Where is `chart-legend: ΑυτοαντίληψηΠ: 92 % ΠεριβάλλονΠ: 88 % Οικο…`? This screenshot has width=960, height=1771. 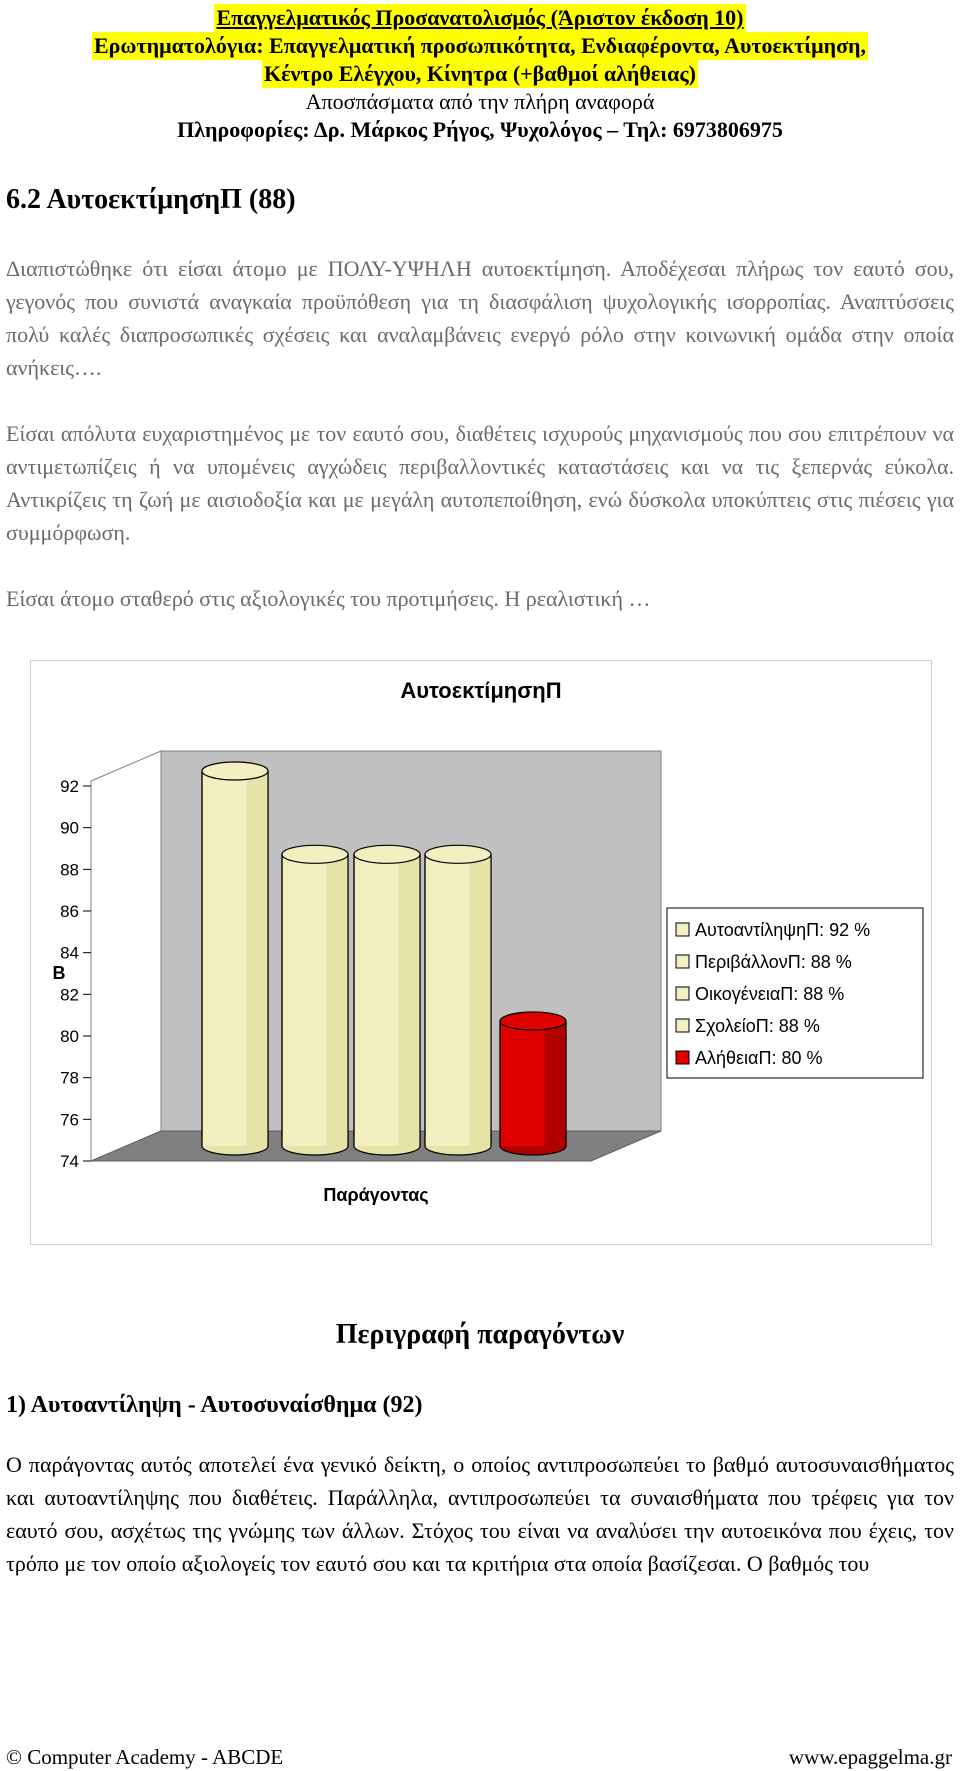
chart-legend: ΑυτοαντίληψηΠ: 92 % ΠεριβάλλονΠ: 88 % Οικο… is located at coordinates (795, 993).